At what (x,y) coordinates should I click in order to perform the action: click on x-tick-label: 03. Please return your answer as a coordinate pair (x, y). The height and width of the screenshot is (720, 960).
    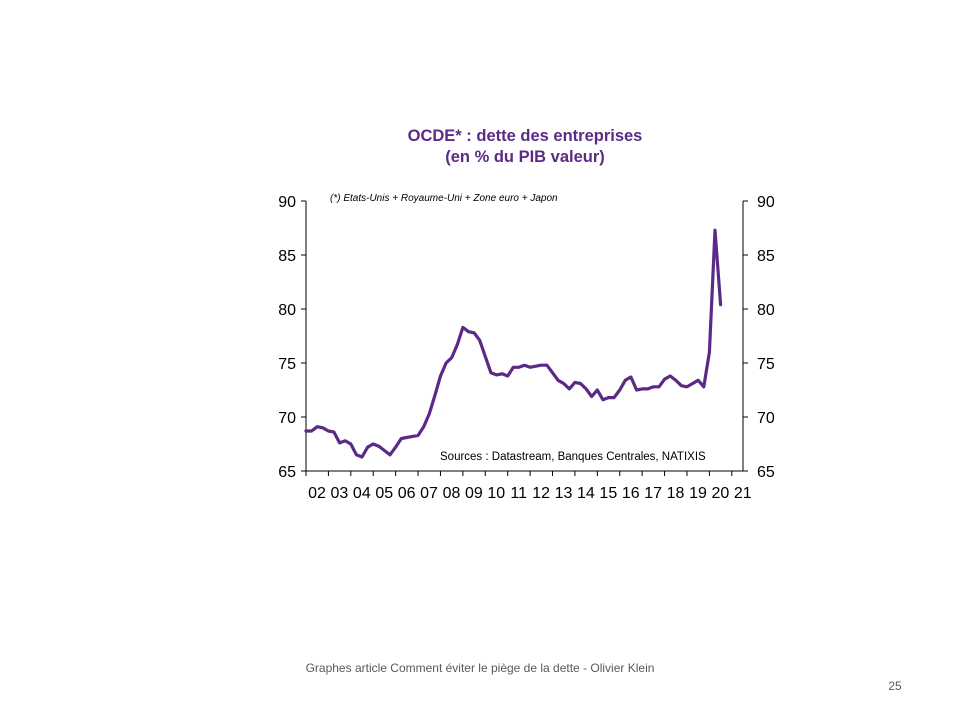
    Looking at the image, I should click on (340, 493).